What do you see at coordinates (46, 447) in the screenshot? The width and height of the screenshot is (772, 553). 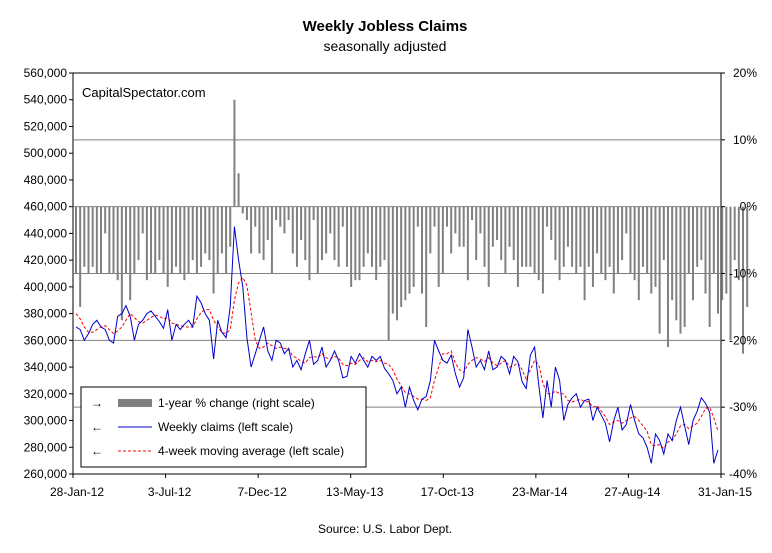 I see `left-tick-label-1: 280,000` at bounding box center [46, 447].